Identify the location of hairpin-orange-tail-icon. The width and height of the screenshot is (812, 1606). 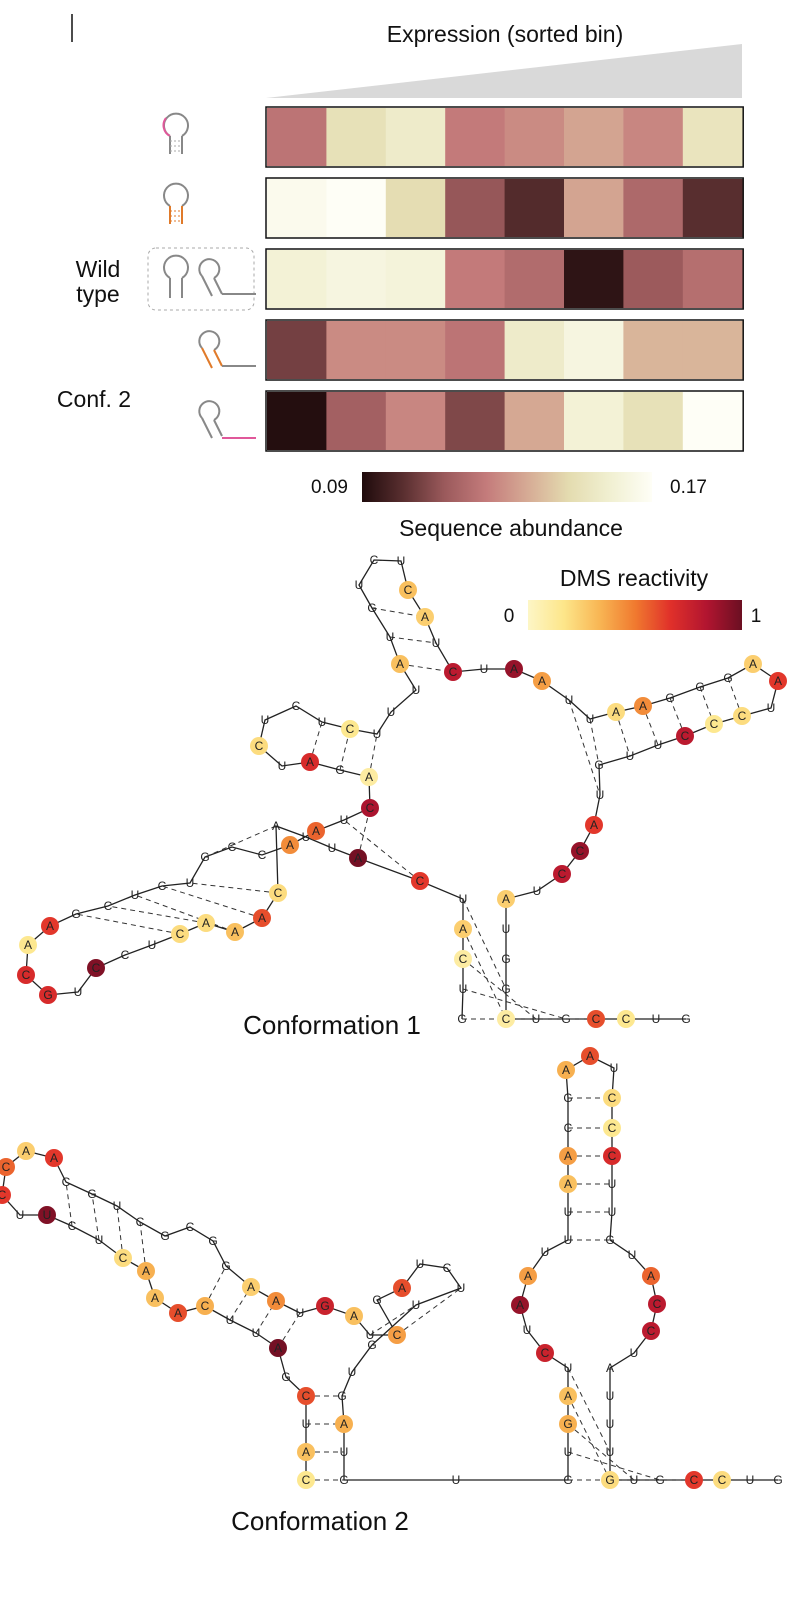
(227, 349).